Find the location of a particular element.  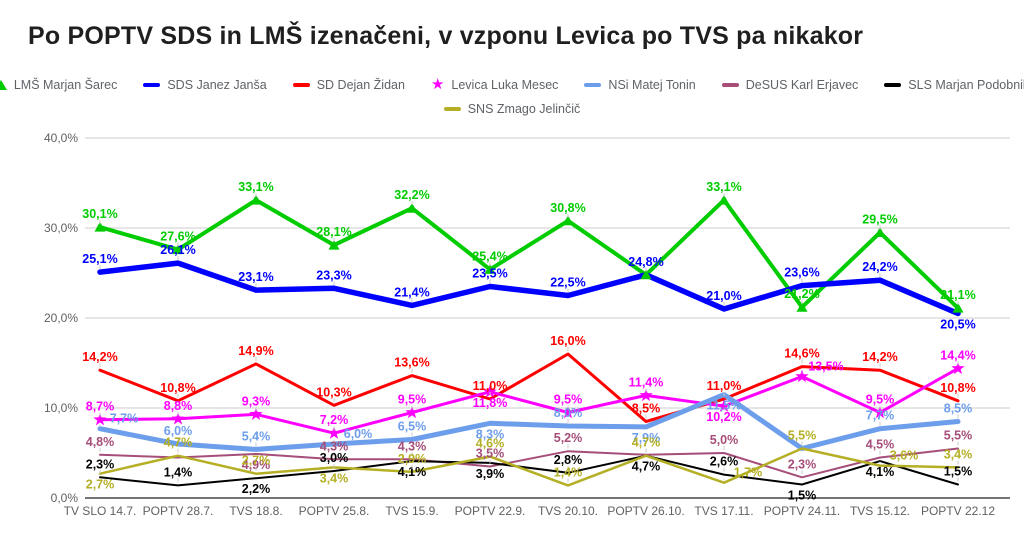

legend-item-desus: DeSUS Karl Erjavec is located at coordinates (789, 85).